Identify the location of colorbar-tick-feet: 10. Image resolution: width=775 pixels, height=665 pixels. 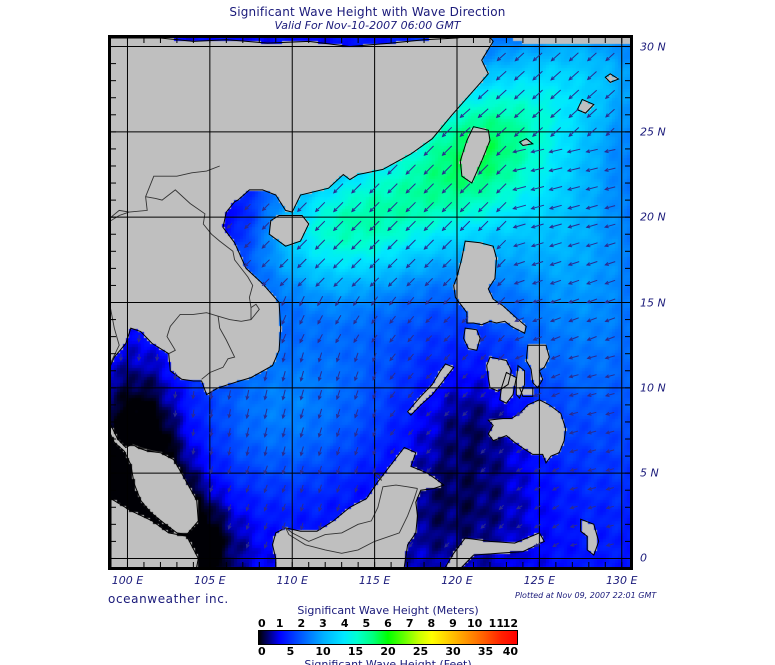
(323, 651).